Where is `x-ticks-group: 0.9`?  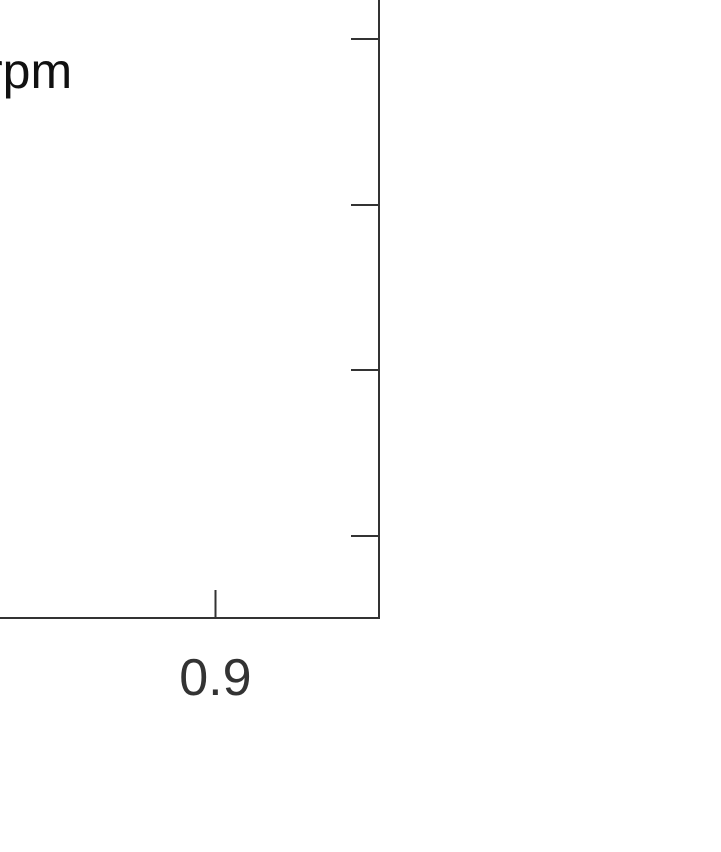 x-ticks-group: 0.9 is located at coordinates (215, 648).